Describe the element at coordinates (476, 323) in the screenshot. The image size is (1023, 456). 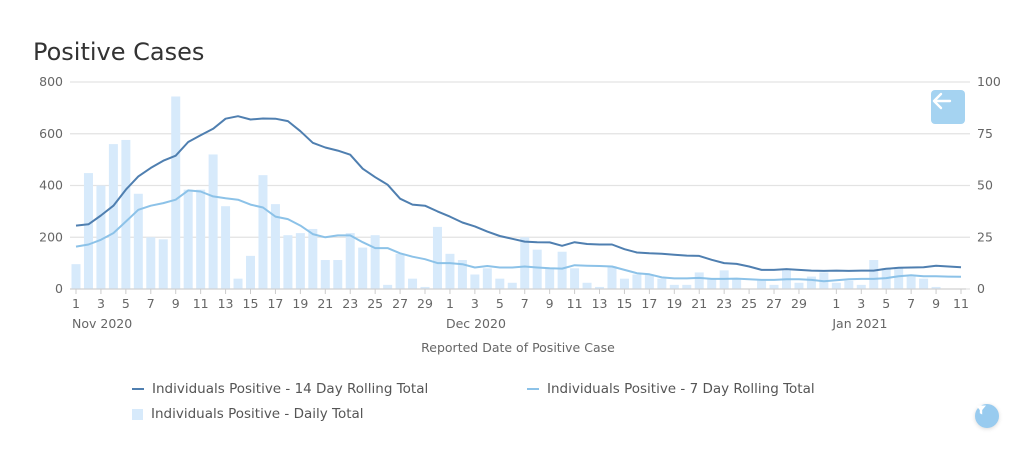
I see `x-month-label: Dec 2020` at that location.